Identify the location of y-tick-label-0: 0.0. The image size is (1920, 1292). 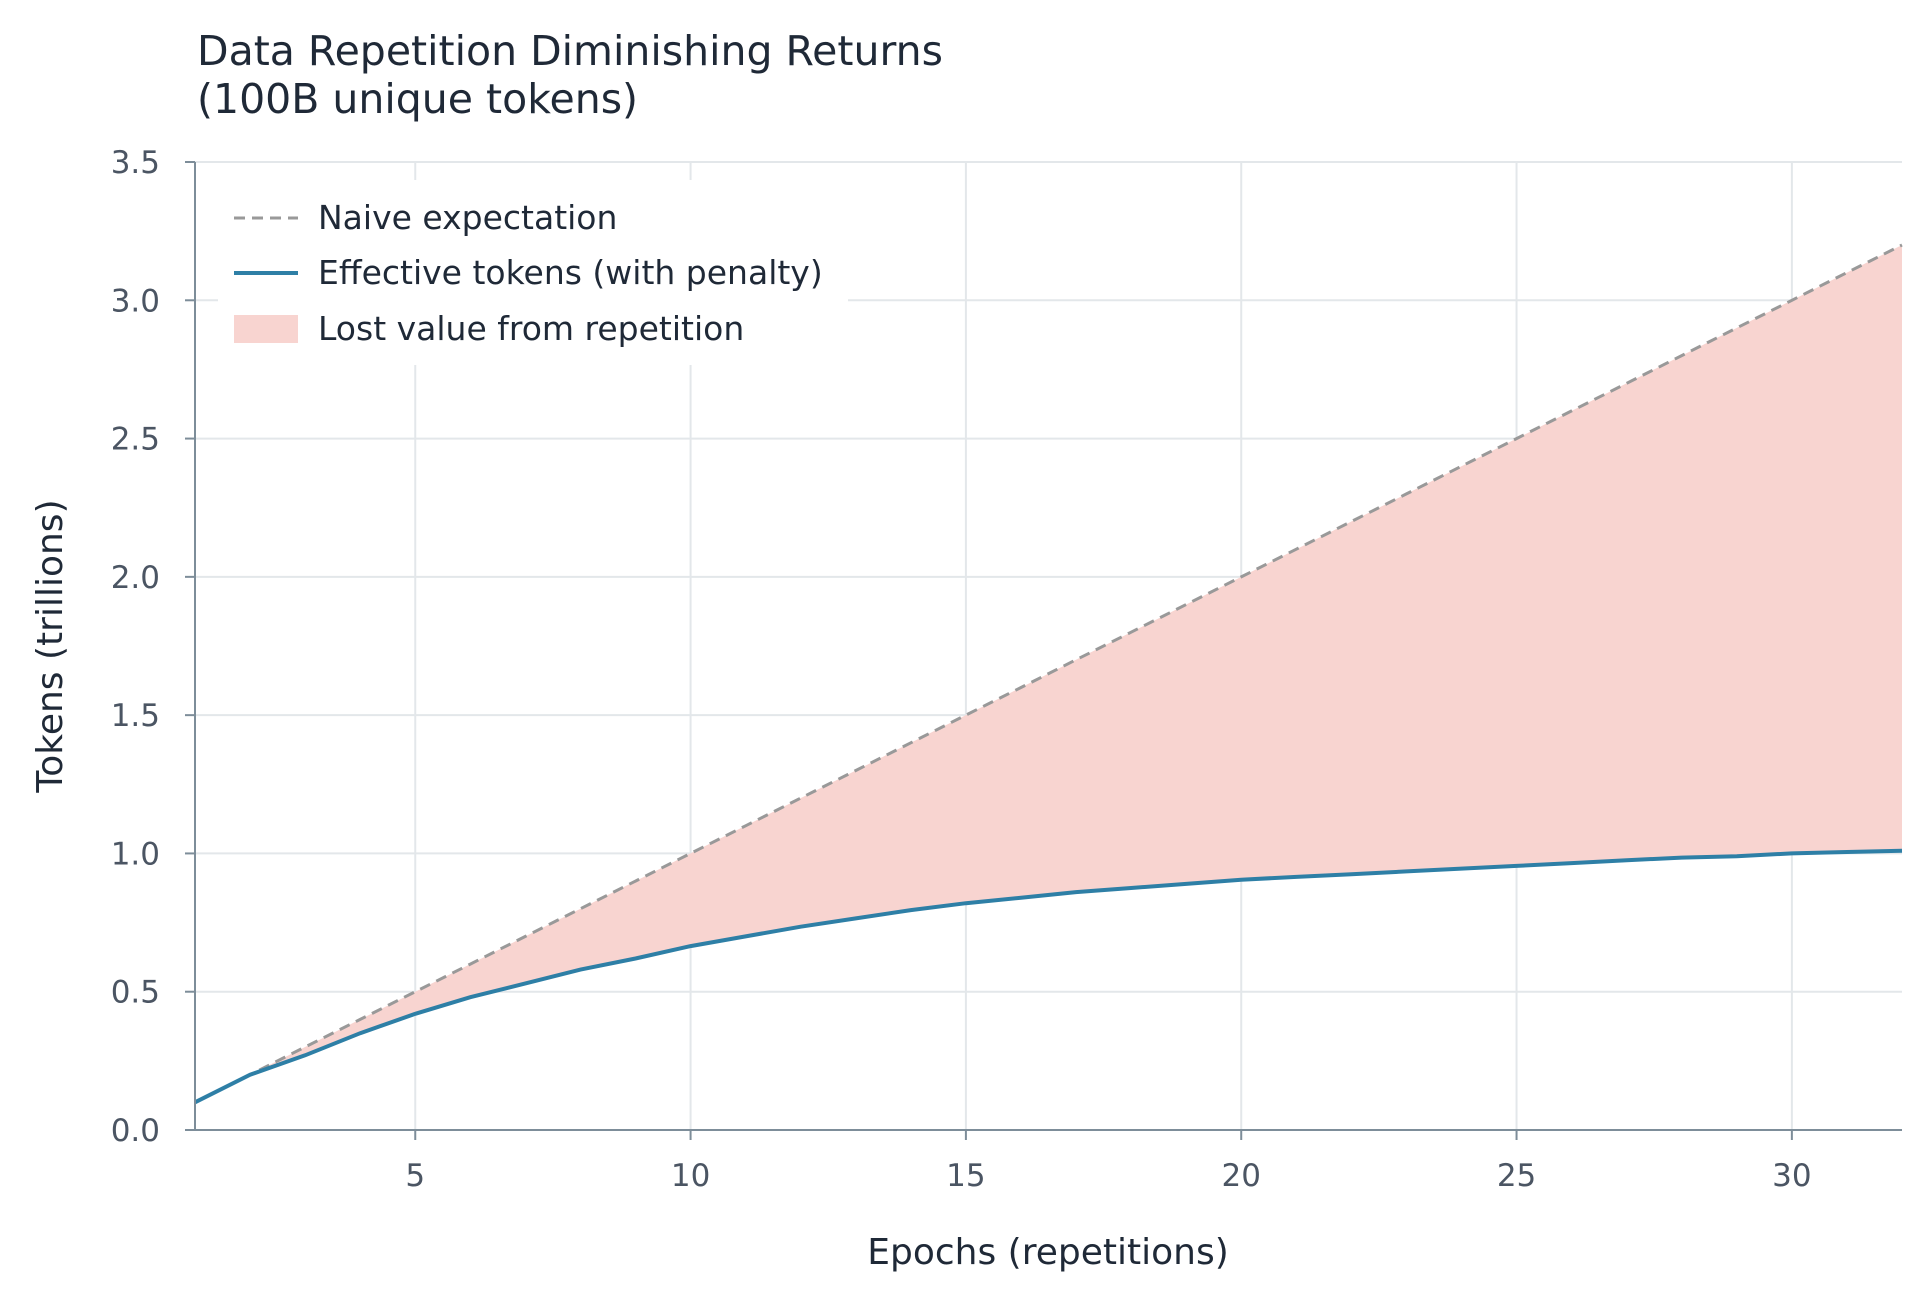
(135, 1131).